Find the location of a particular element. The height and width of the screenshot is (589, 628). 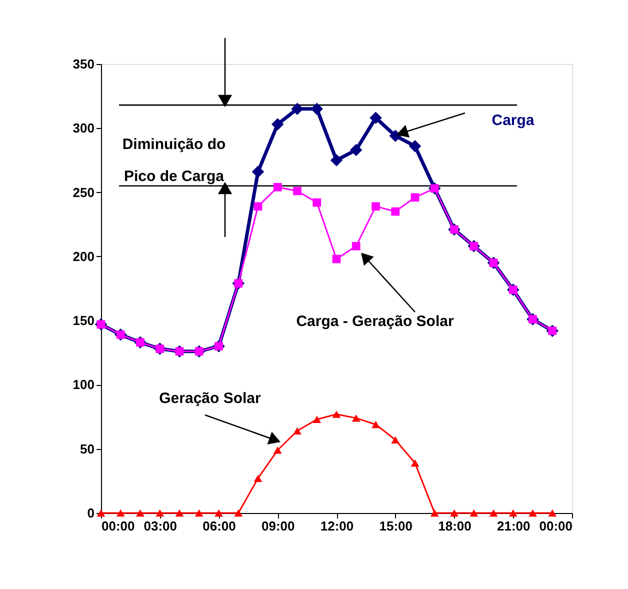

y-tick-label: 350 is located at coordinates (83, 64).